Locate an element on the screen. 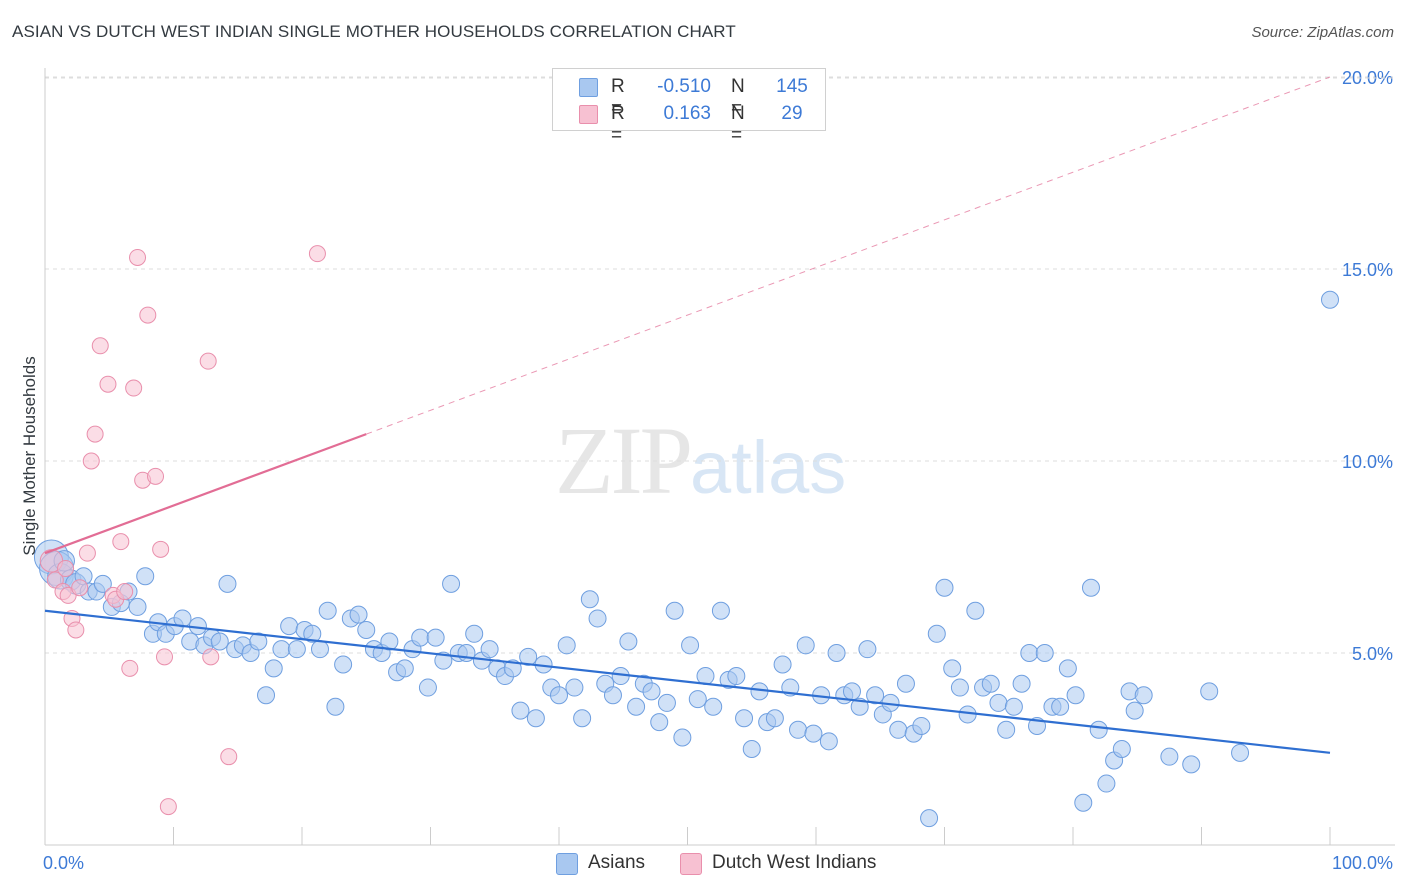 This screenshot has width=1406, height=892. asians-trend-line is located at coordinates (687, 681).